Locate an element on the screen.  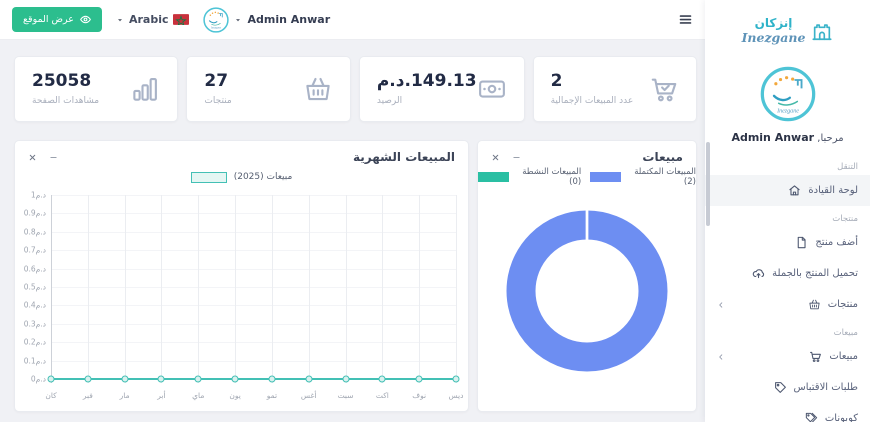
sidebar-item: تحميل المنتج بالجملة is located at coordinates (787, 273).